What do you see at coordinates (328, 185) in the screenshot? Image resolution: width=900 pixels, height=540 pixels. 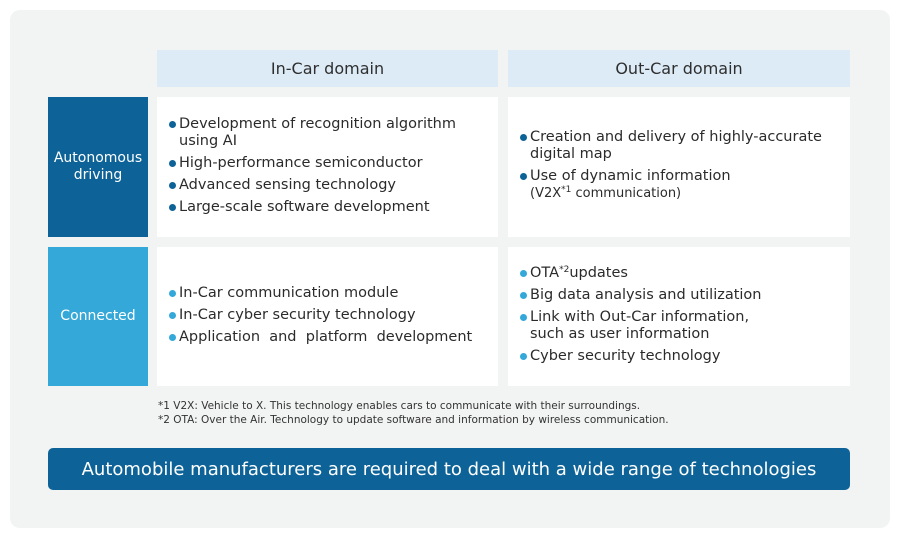 I see `list-item: Advanced sensing technology` at bounding box center [328, 185].